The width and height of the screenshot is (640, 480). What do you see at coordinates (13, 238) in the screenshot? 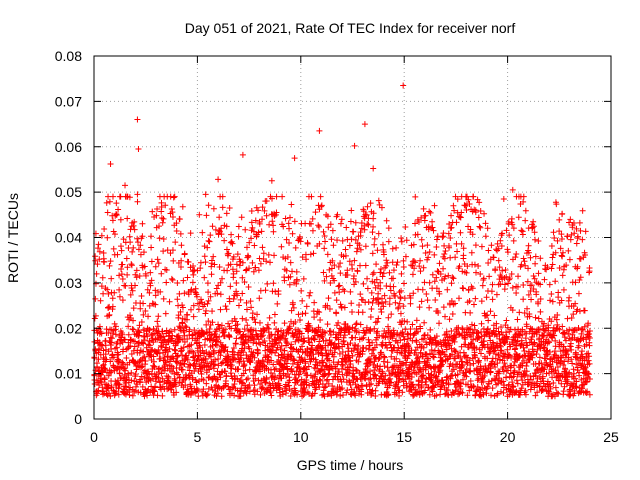
I see `y-axis-label: ROTI / TECUs` at bounding box center [13, 238].